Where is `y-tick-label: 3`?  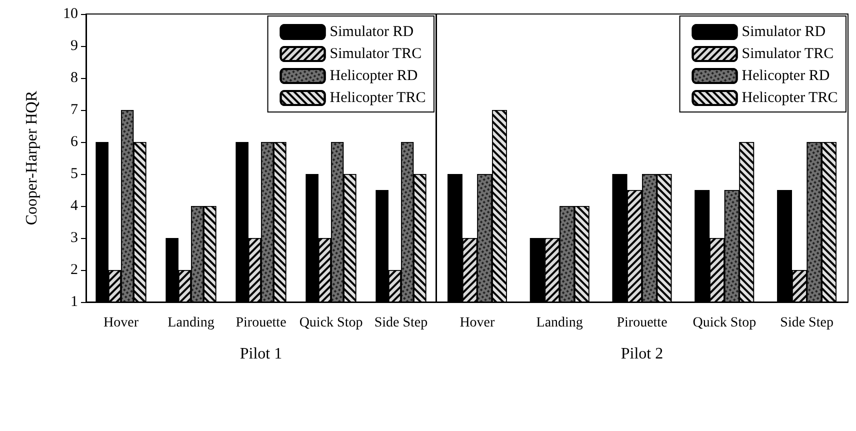
y-tick-label: 3 is located at coordinates (74, 238).